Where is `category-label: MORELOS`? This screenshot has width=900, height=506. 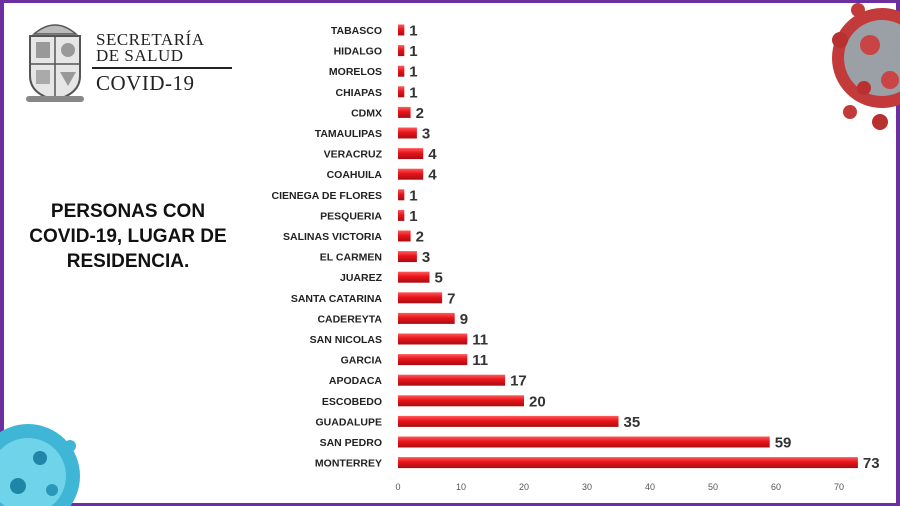
category-label: MORELOS is located at coordinates (355, 72).